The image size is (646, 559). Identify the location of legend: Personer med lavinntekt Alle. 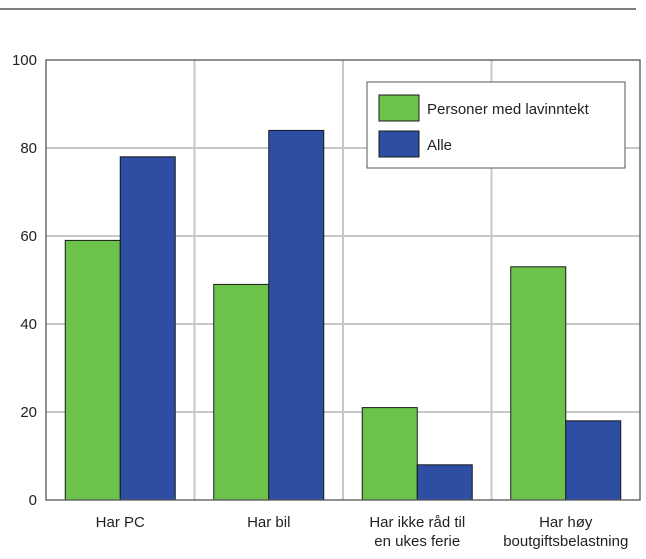
(496, 125).